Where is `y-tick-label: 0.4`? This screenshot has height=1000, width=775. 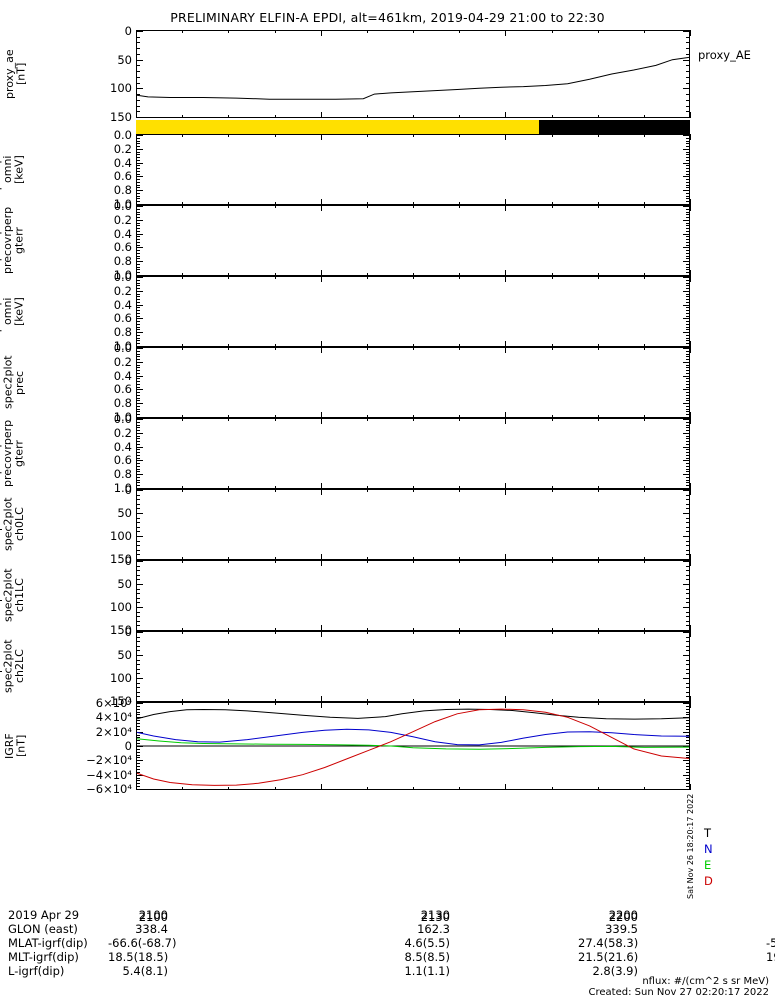 y-tick-label: 0.4 is located at coordinates (122, 162).